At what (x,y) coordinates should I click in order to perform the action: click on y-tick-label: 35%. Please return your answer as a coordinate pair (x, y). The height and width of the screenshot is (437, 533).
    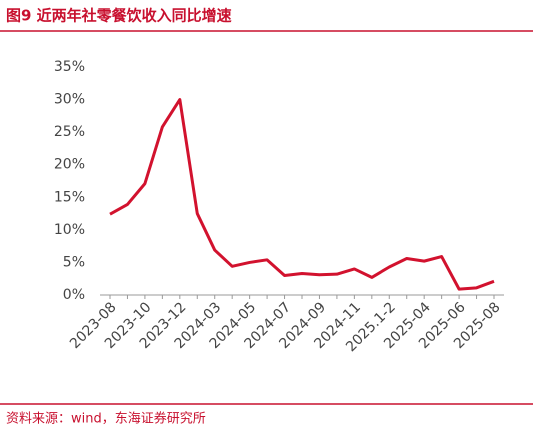
    Looking at the image, I should click on (69, 67).